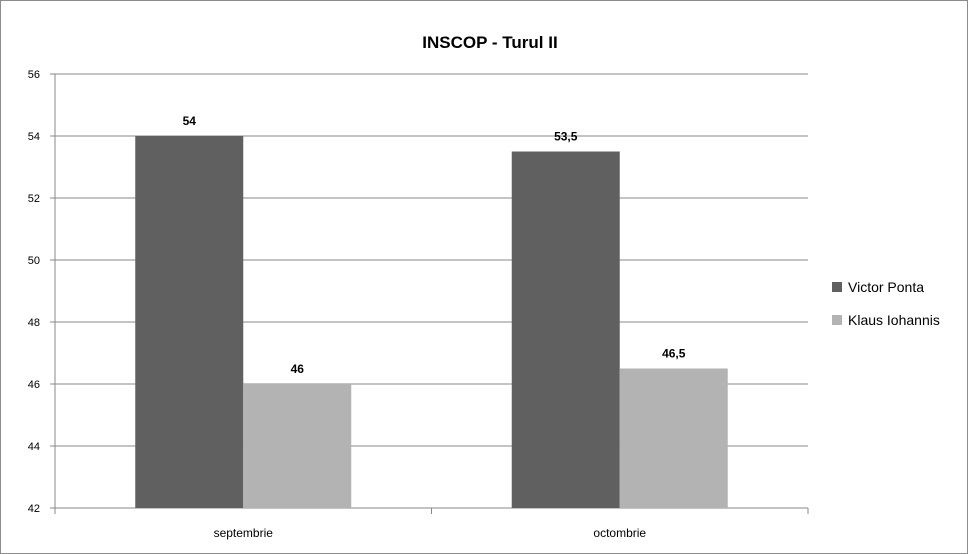 Image resolution: width=968 pixels, height=554 pixels. I want to click on bar-victor-ponta-octombrie, so click(565, 329).